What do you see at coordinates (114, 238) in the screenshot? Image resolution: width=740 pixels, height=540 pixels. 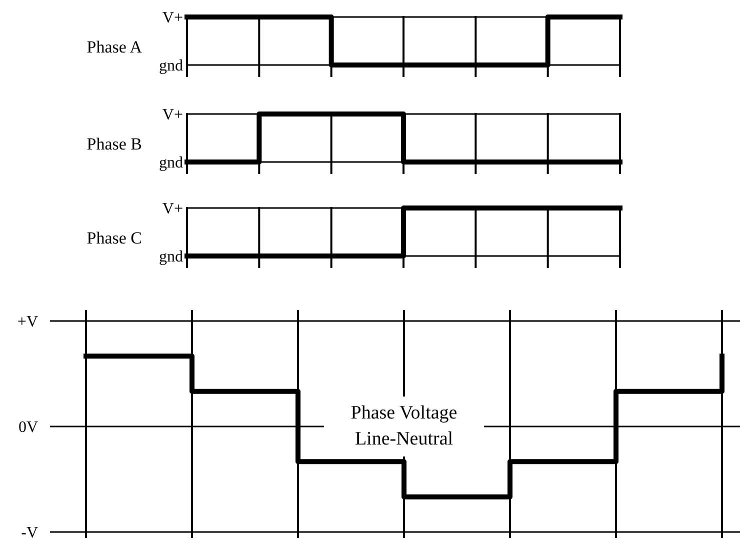 I see `y-axis-title: Phase C` at bounding box center [114, 238].